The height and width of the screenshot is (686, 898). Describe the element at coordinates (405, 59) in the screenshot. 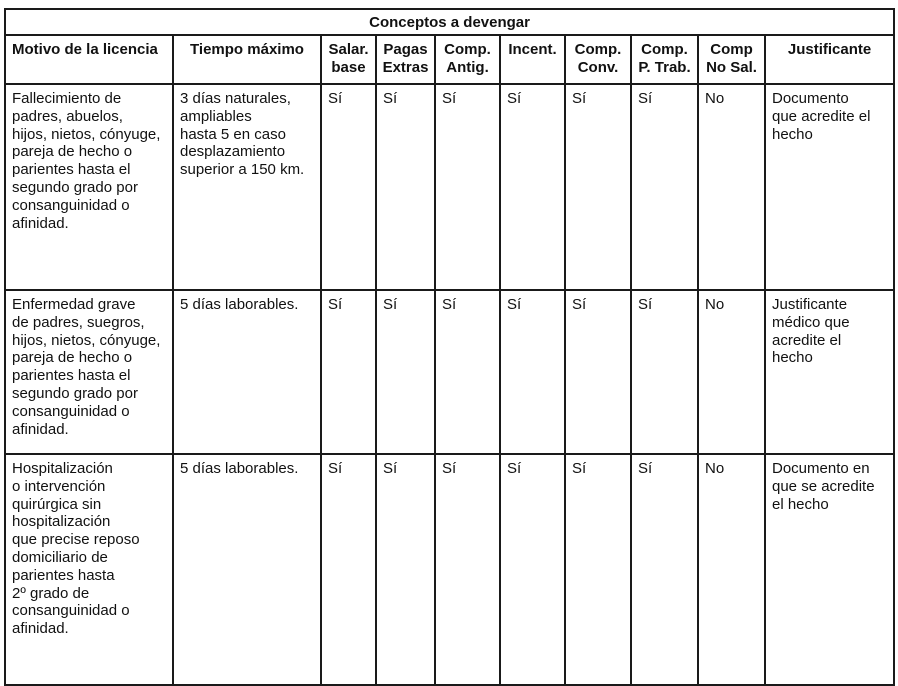

I see `col-pagas-extras: Pagas Extras` at that location.